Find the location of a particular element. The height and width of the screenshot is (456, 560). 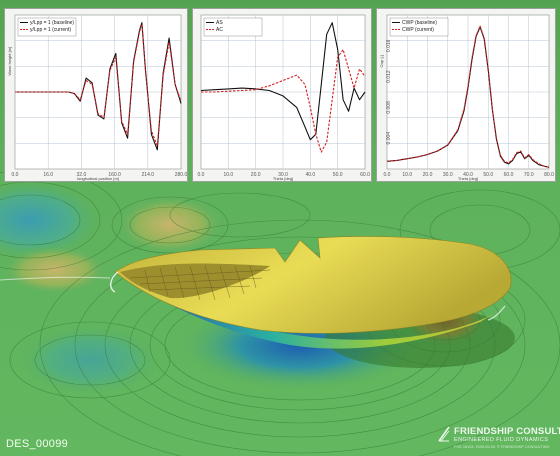

legend-entry: y/Lpp = 1 (current) is located at coordinates (50, 30).